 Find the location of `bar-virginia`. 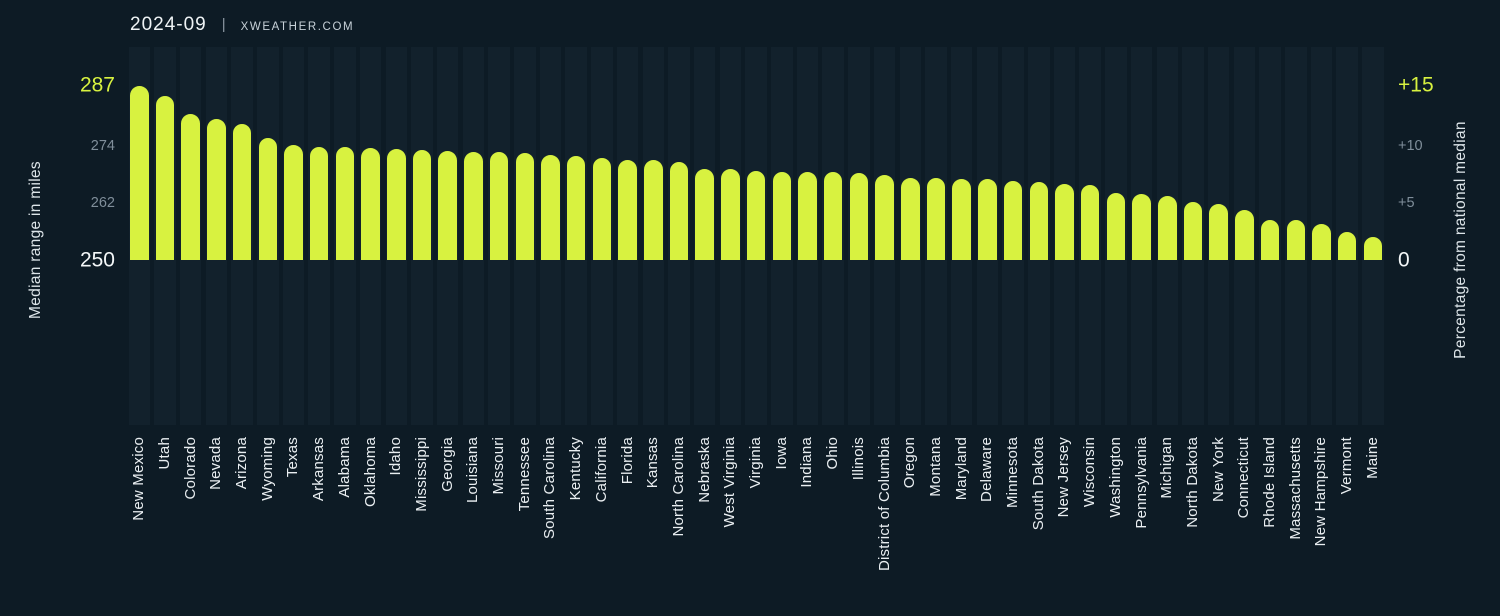

bar-virginia is located at coordinates (756, 215).